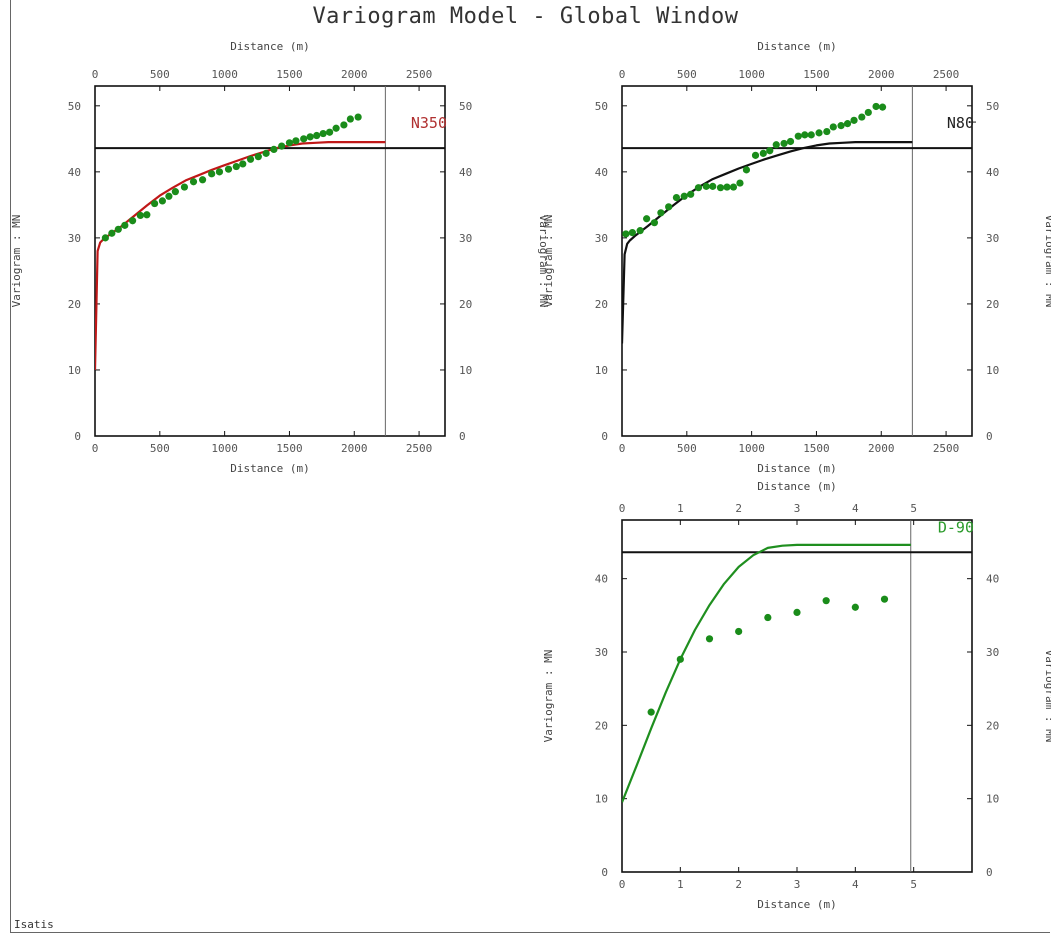 The height and width of the screenshot is (935, 1051). Describe the element at coordinates (855, 508) in the screenshot. I see `x-tick-label: 4` at that location.